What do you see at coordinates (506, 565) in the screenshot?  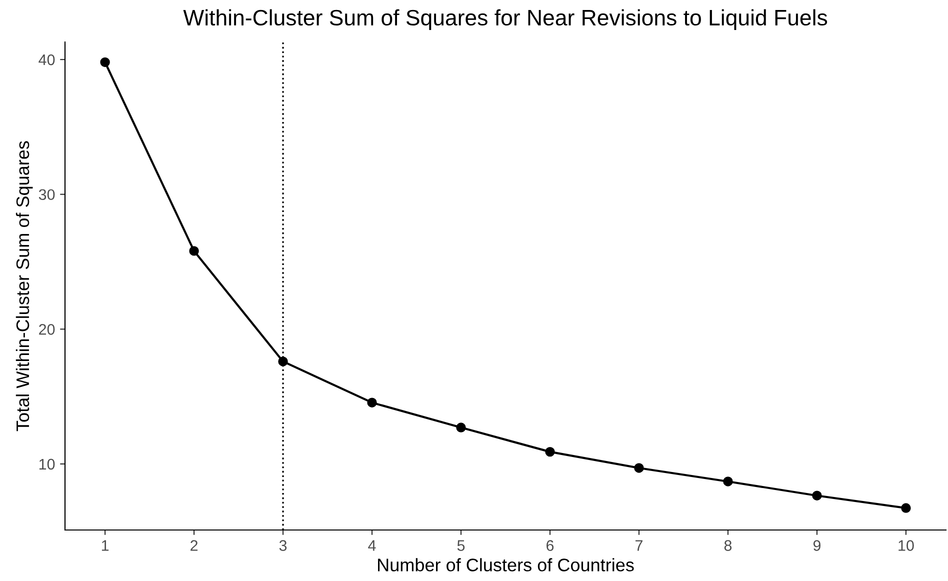 I see `x-axis-title: Number of Clusters of Countries` at bounding box center [506, 565].